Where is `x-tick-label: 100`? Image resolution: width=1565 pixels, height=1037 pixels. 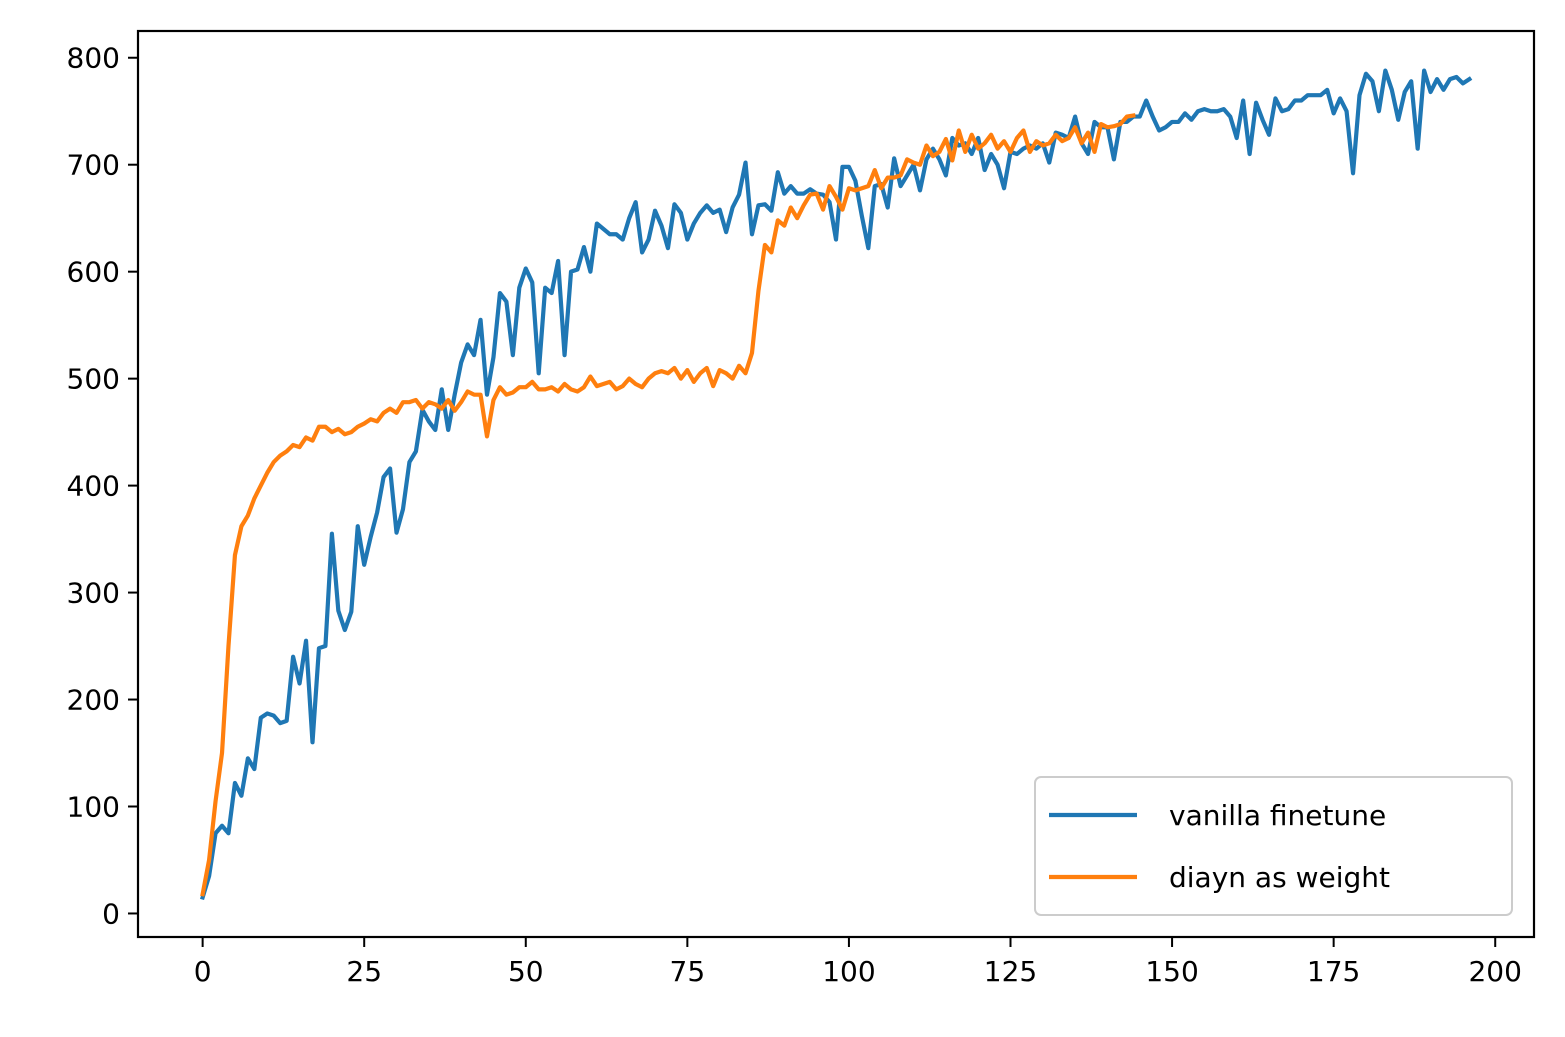
x-tick-label: 100 is located at coordinates (848, 971).